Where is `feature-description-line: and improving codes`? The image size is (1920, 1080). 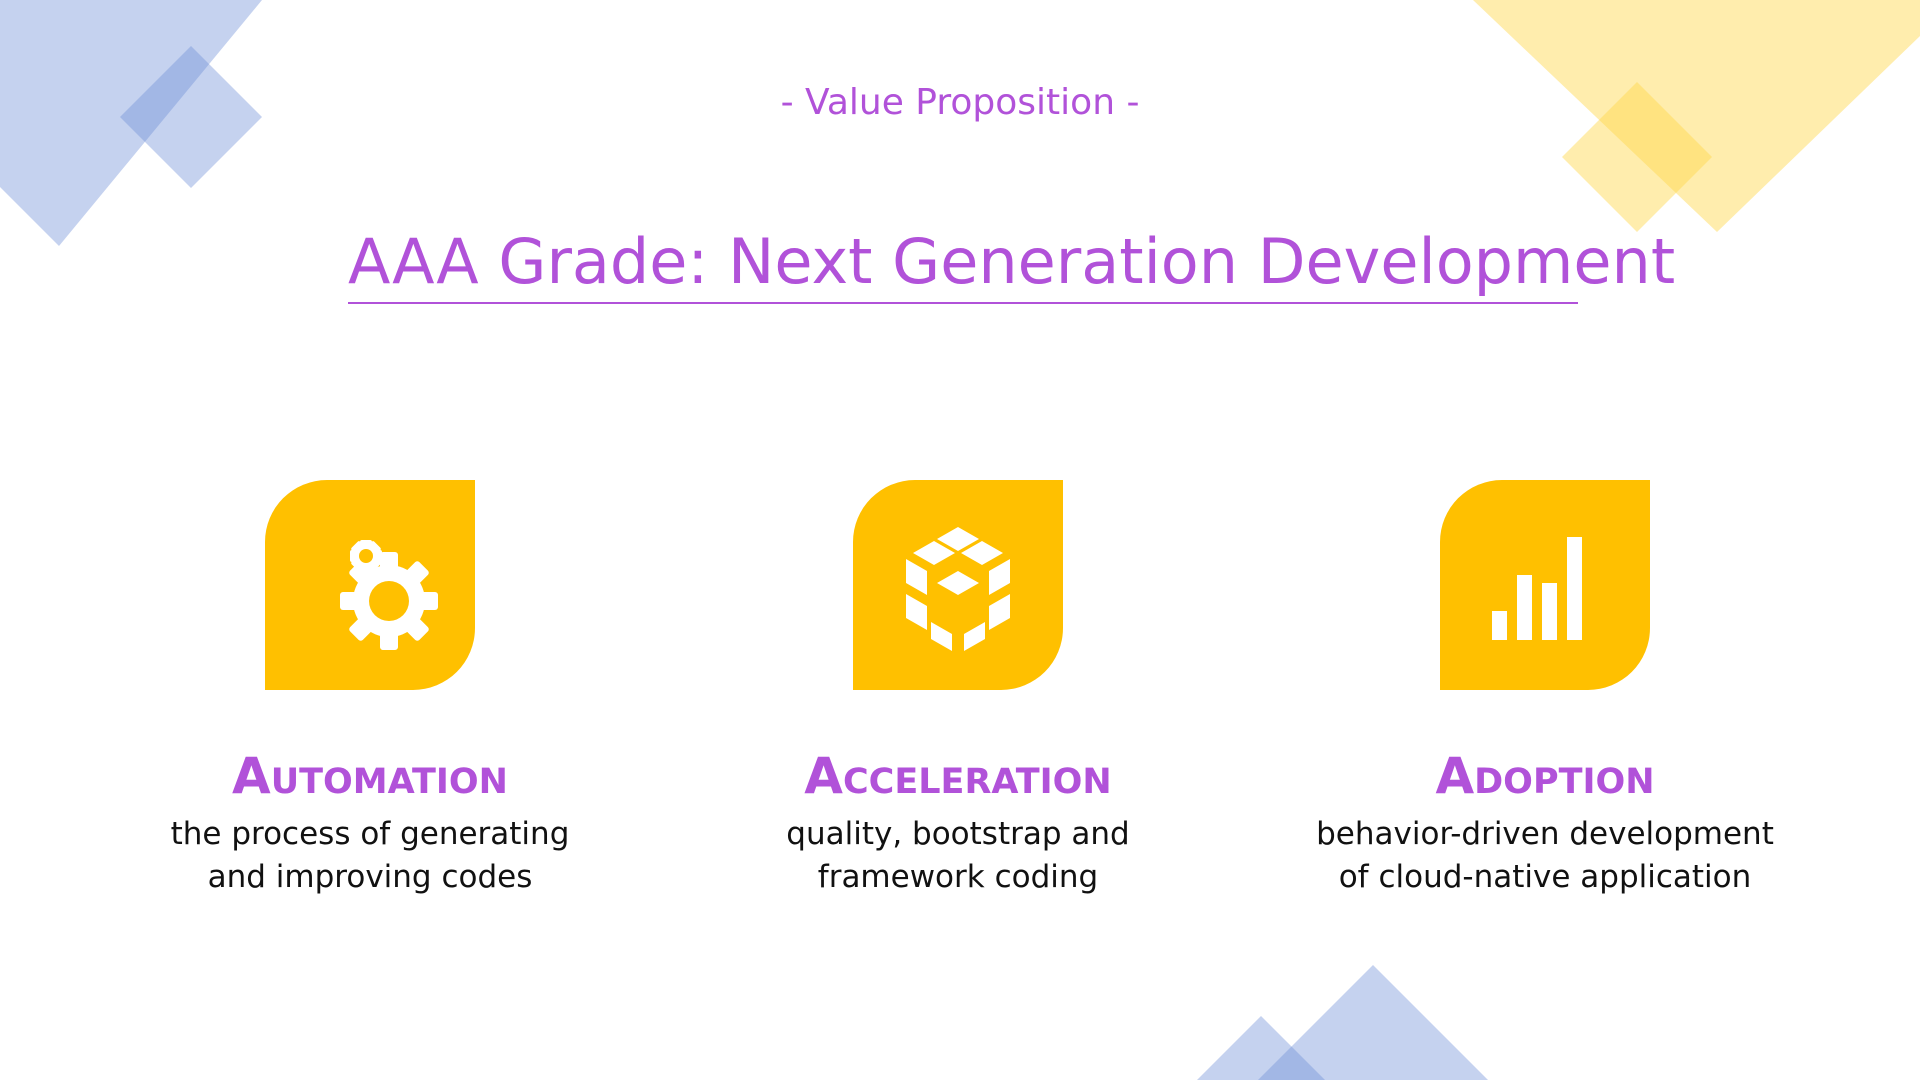
feature-description-line: and improving codes is located at coordinates (370, 877).